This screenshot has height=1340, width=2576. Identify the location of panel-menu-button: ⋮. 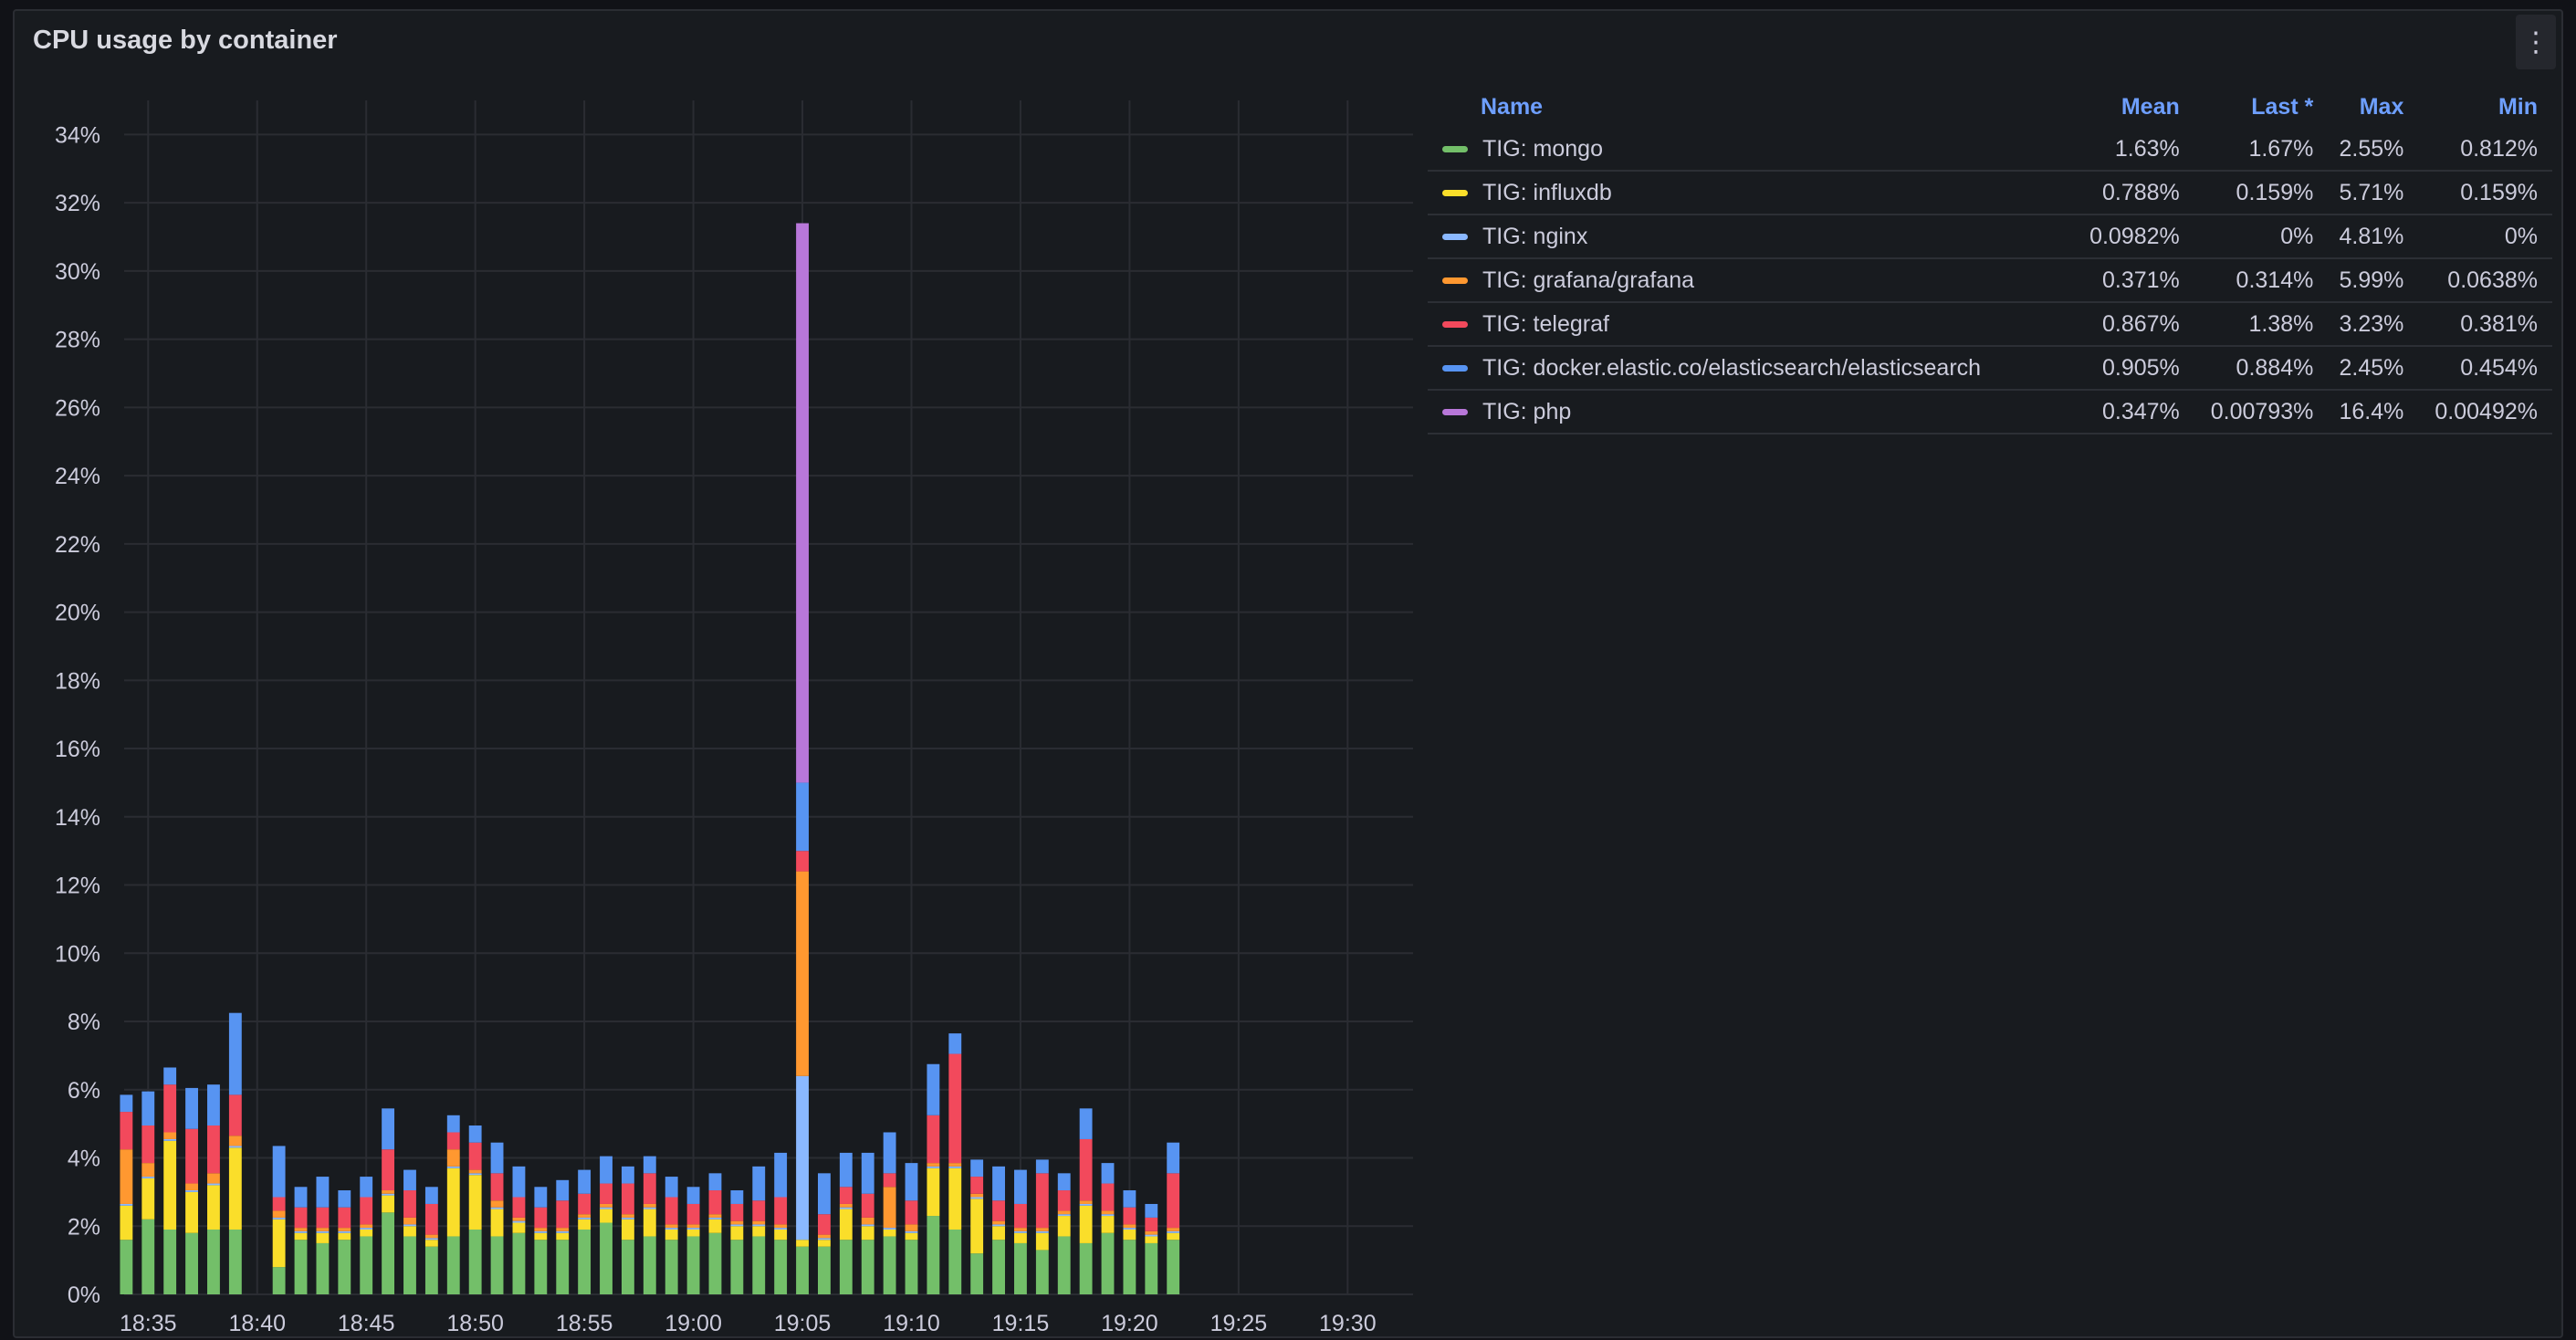
(2536, 42).